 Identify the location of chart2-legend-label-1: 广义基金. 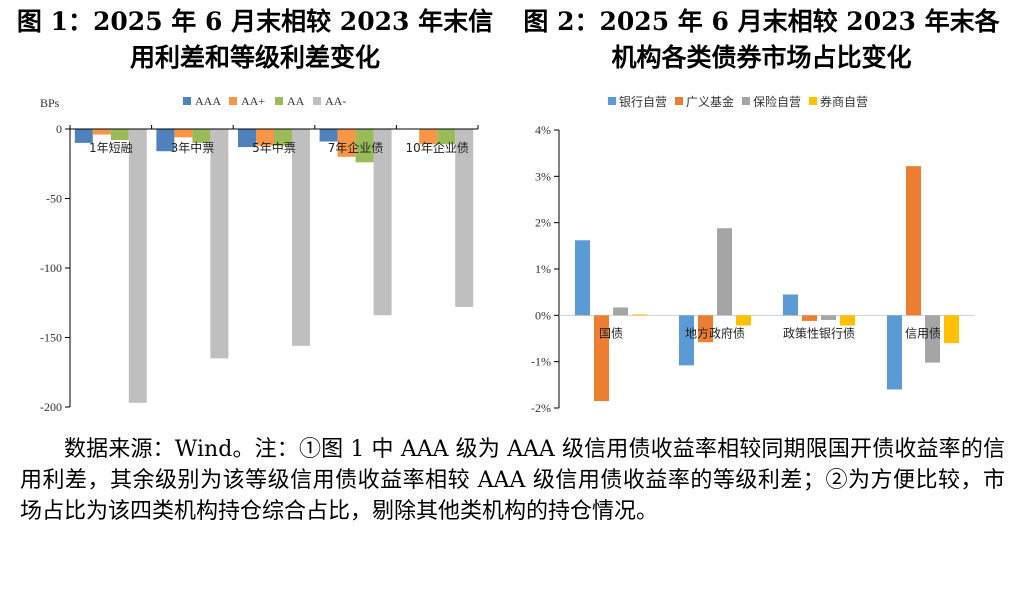
(710, 101).